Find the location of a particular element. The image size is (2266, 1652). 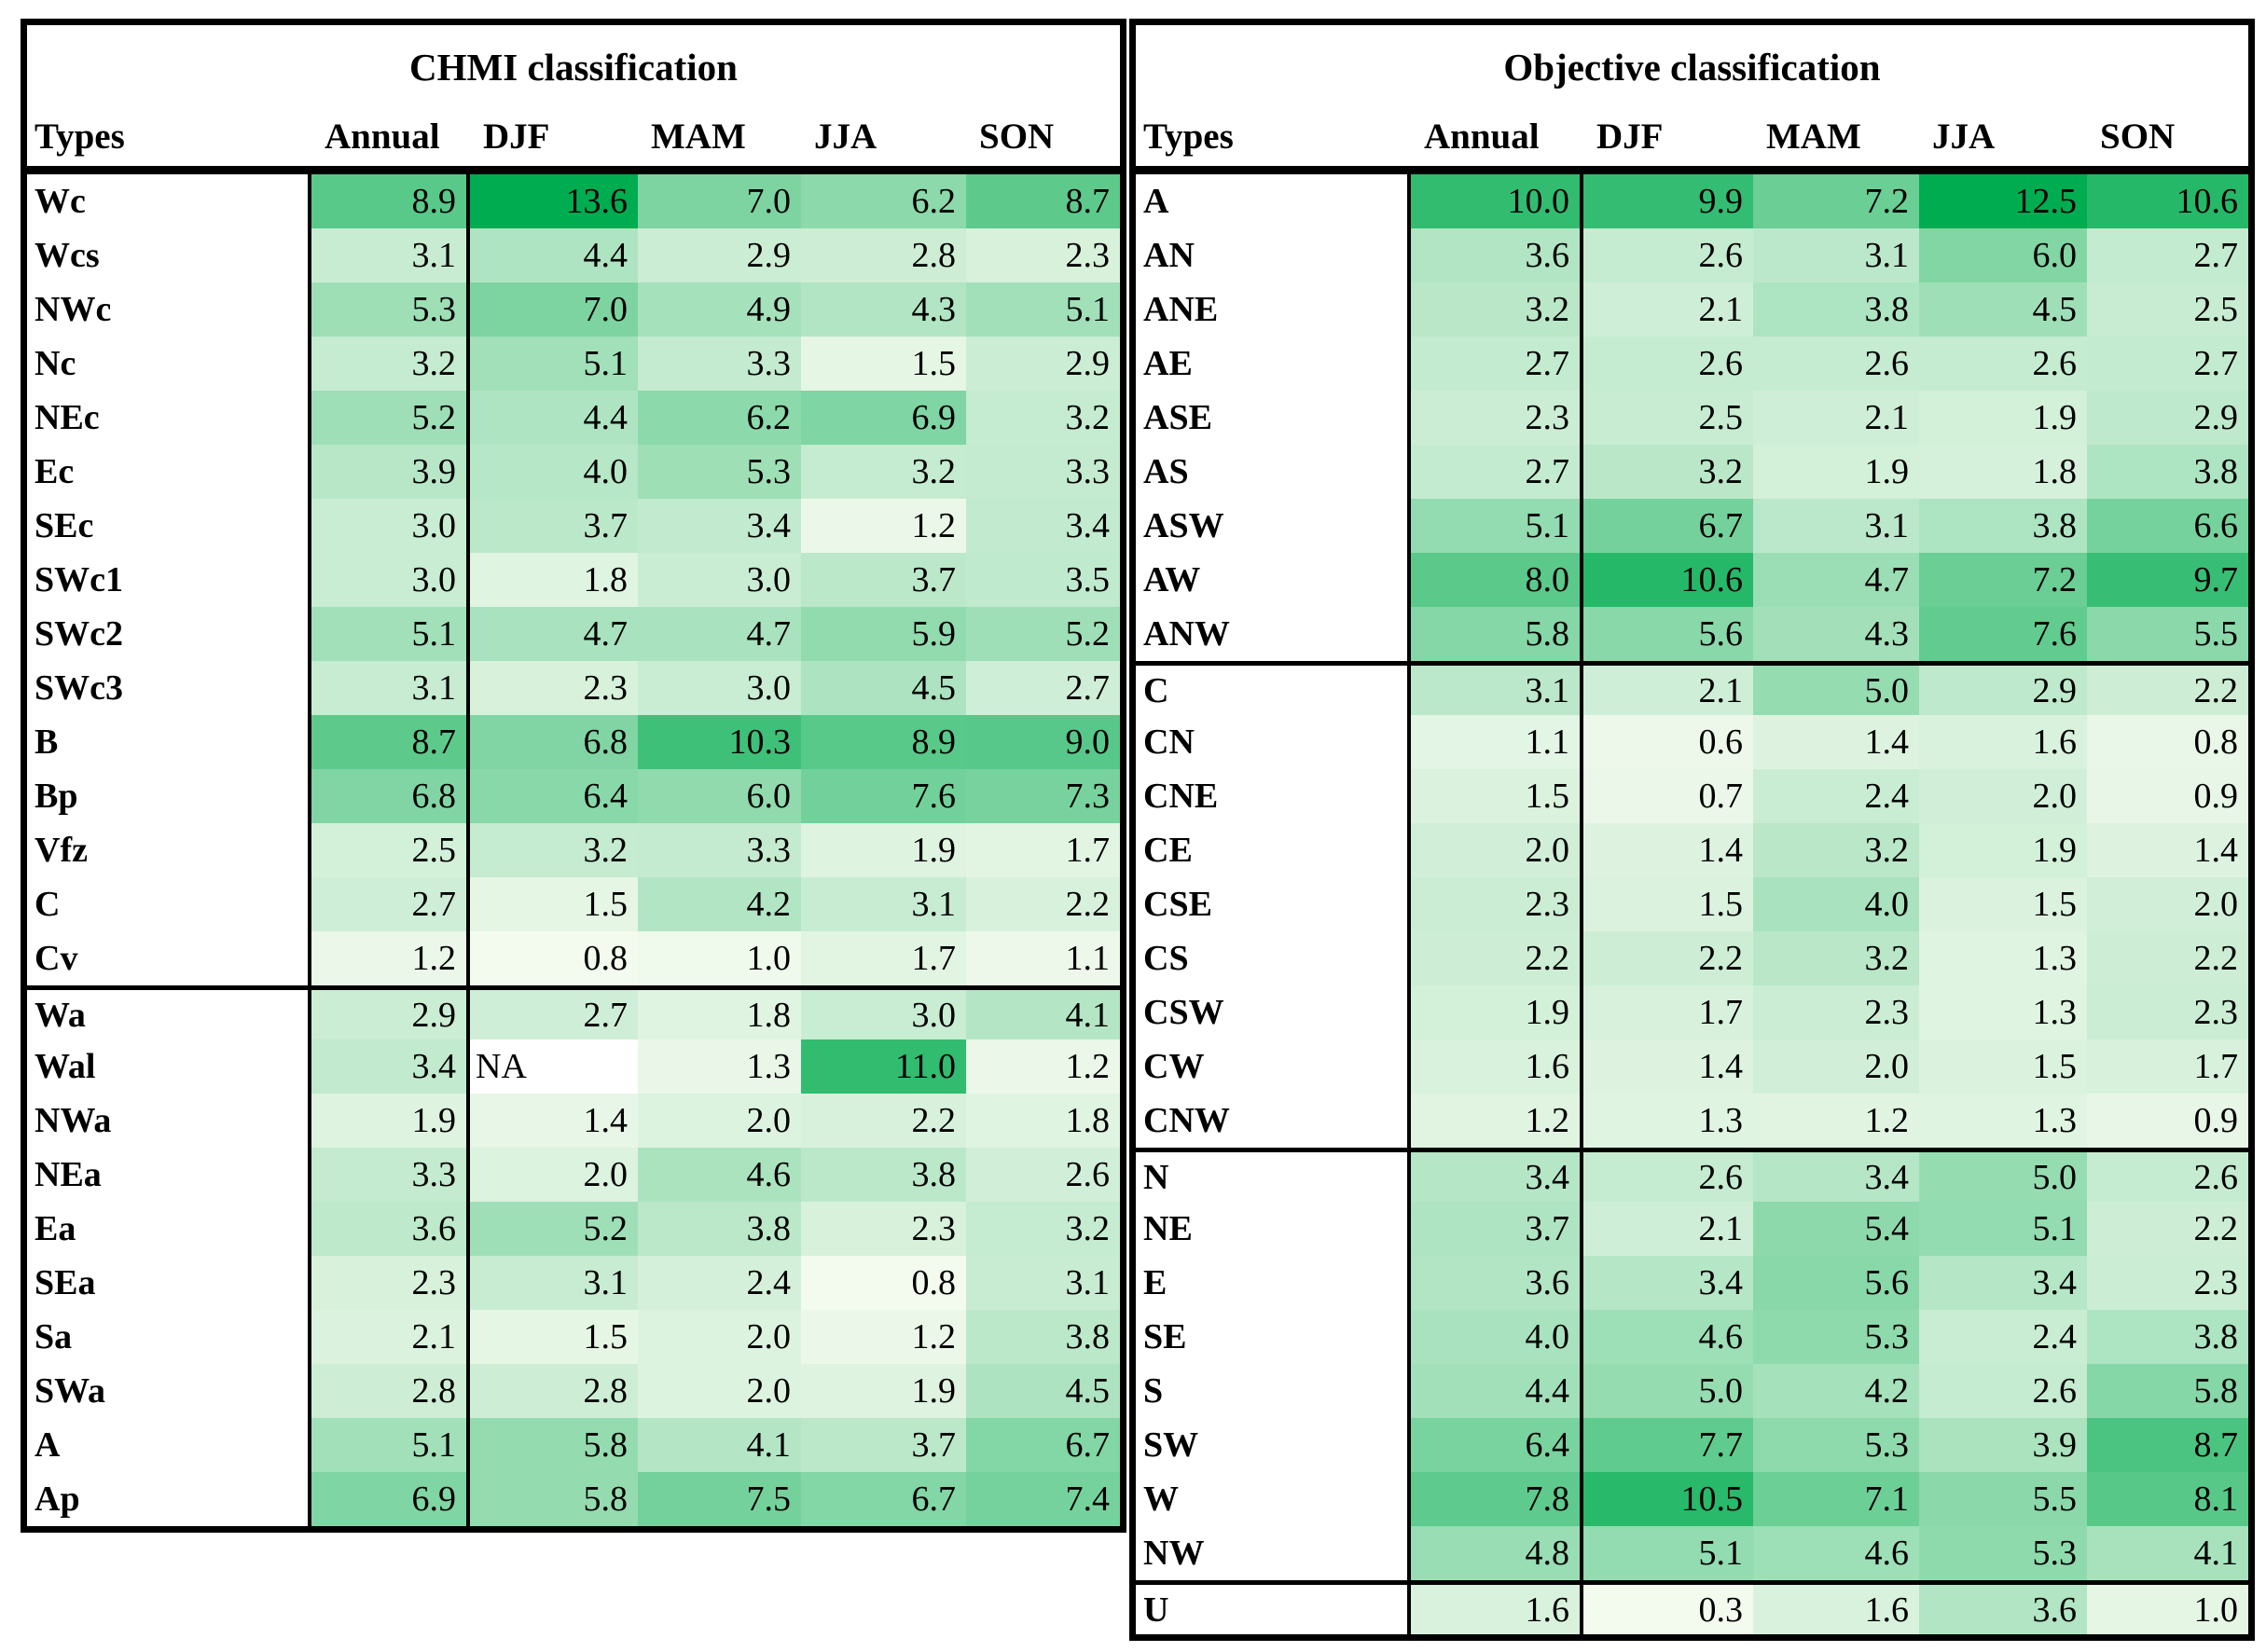

value-cell-CSW-mam: 2.3 is located at coordinates (1836, 1012).